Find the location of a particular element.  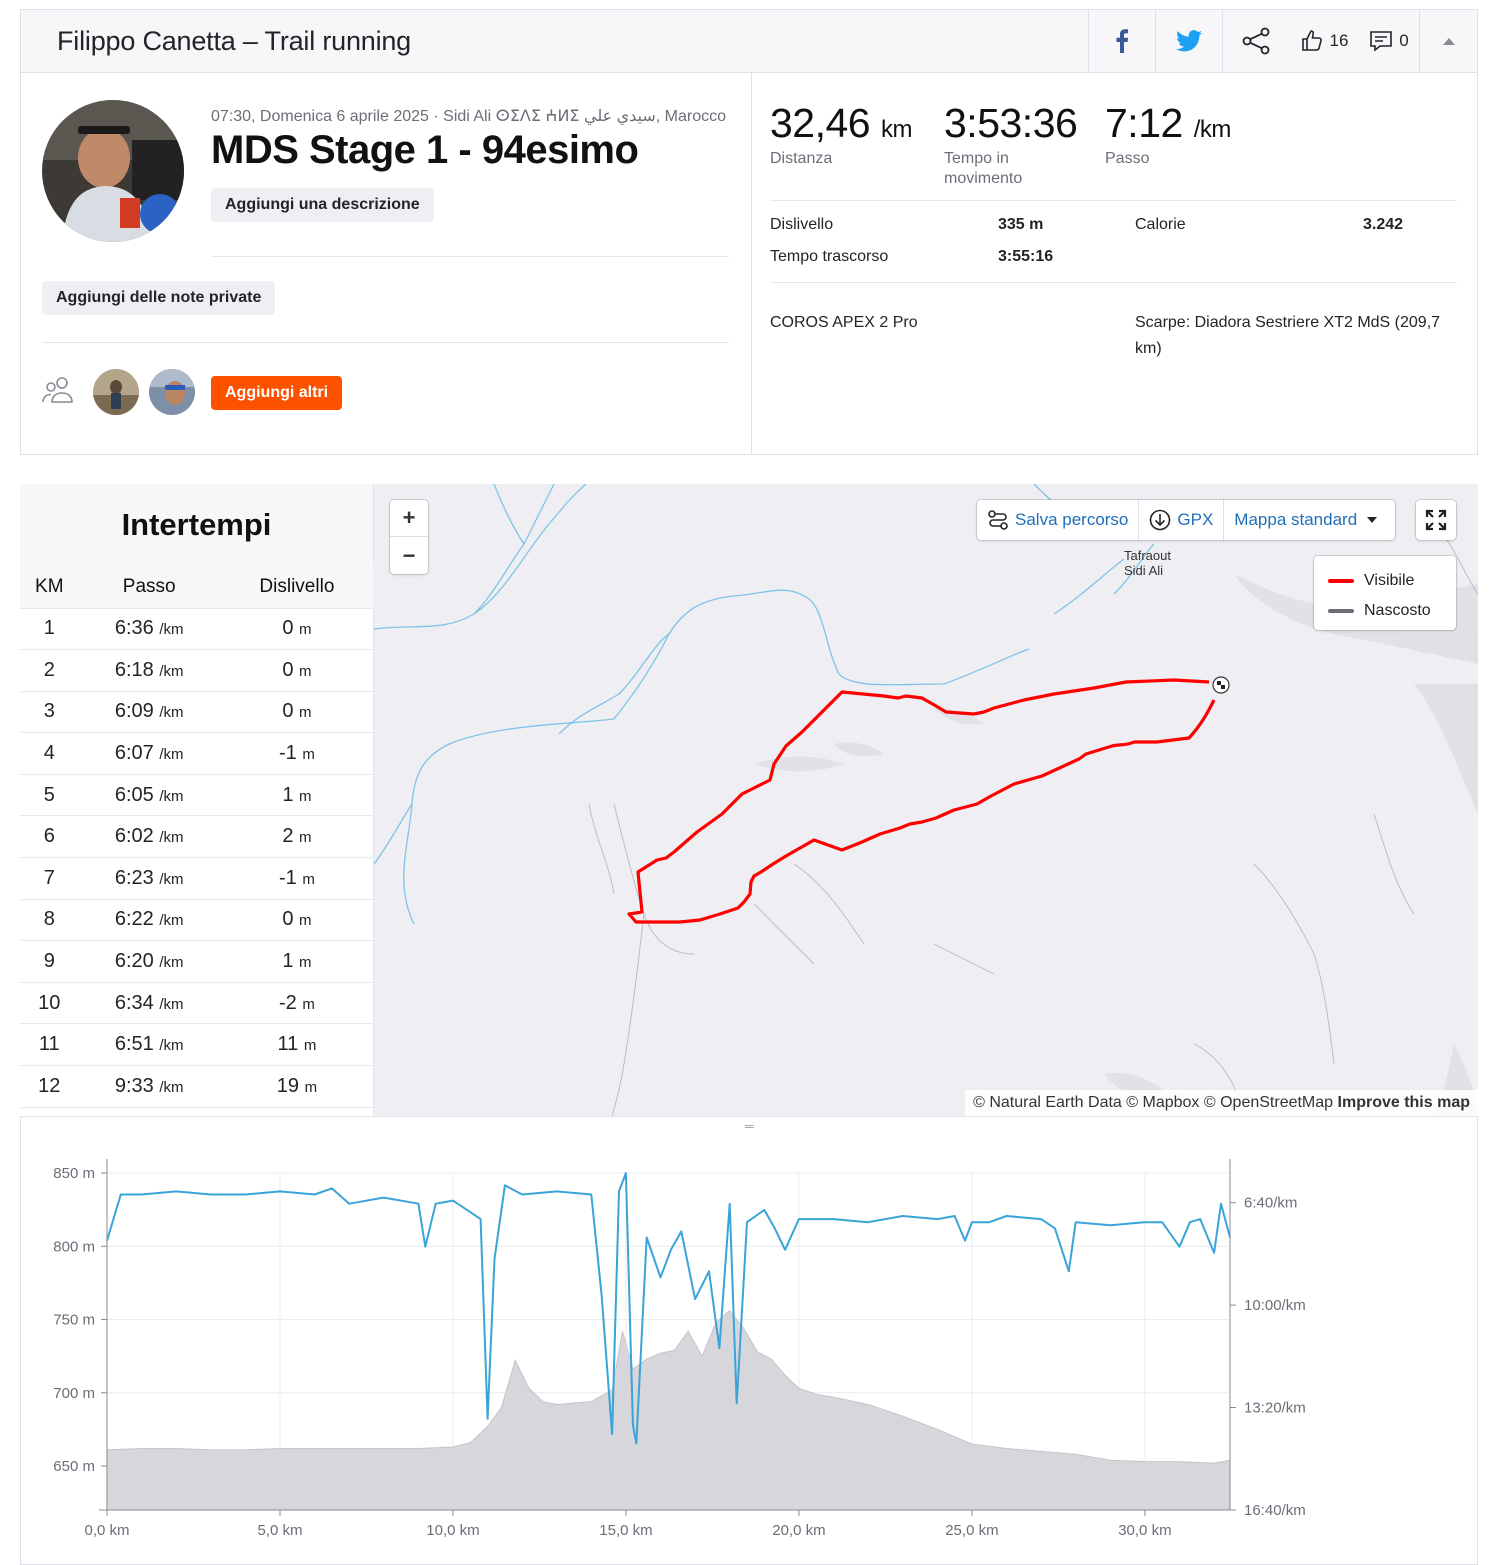

distance-stat: 32,46 km Distanza is located at coordinates (841, 134).